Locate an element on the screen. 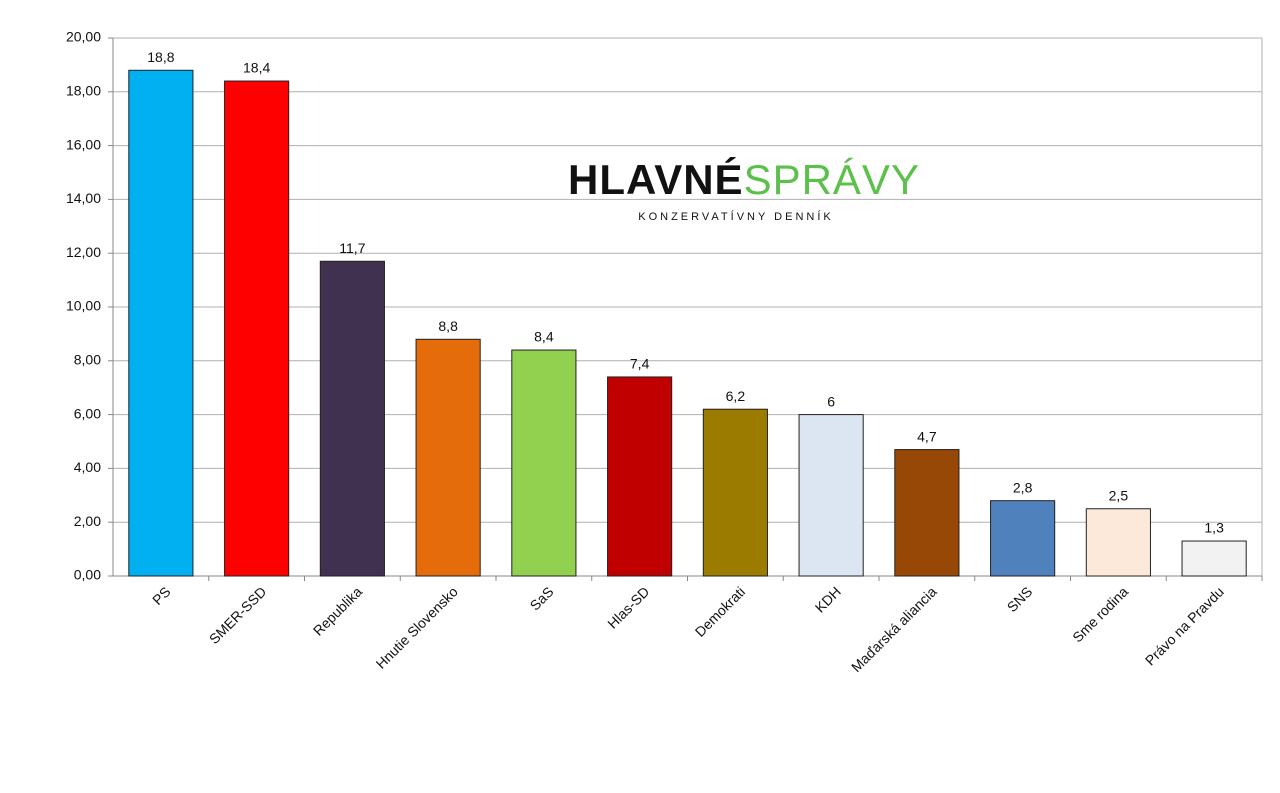 Image resolution: width=1280 pixels, height=793 pixels. y-tick-label: 12,00 is located at coordinates (83, 252).